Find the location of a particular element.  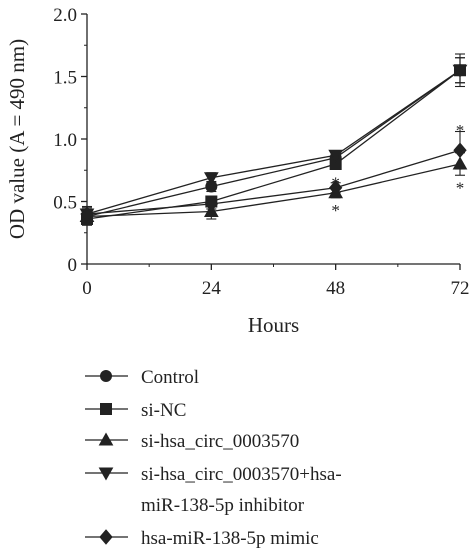

x-axis-label: Hours is located at coordinates (273, 325).